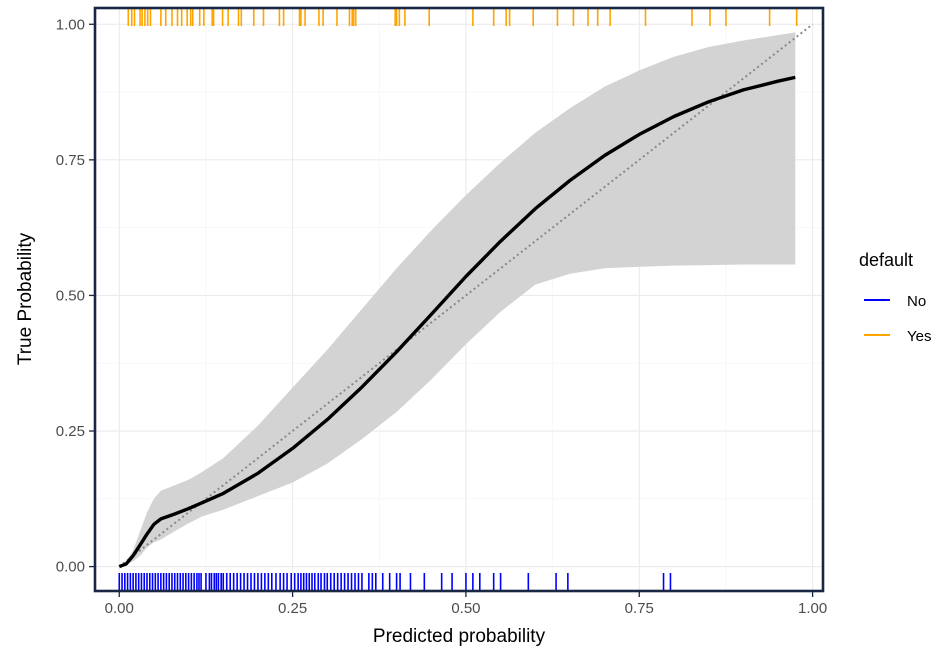 The image size is (942, 655). I want to click on x-tick-label: 0.25, so click(292, 608).